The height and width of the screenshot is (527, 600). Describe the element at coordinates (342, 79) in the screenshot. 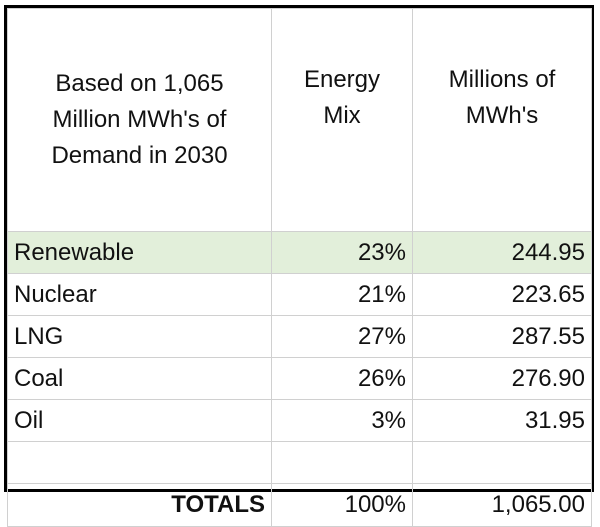

I see `header-line: Energy` at that location.